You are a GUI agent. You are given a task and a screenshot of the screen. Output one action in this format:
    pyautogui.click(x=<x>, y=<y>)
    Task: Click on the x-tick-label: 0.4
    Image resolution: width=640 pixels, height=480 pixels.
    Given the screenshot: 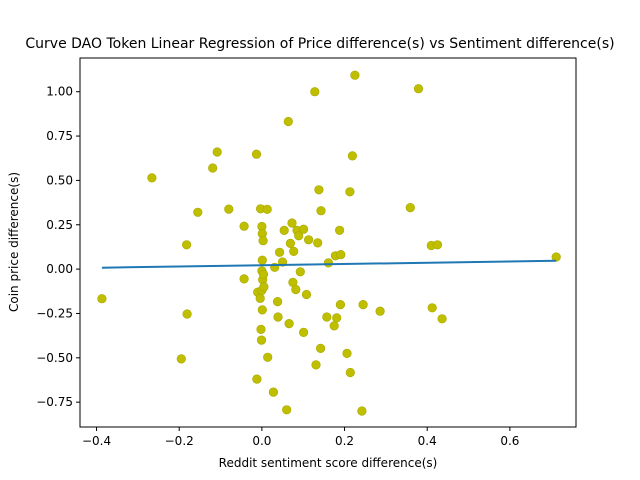 What is the action you would take?
    pyautogui.click(x=427, y=441)
    